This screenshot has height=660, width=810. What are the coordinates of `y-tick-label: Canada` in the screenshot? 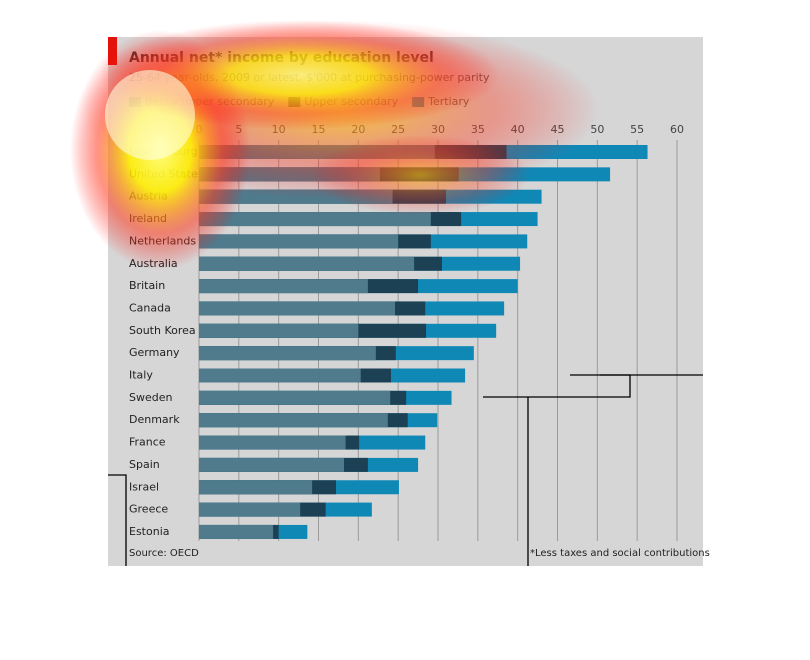 It's located at (150, 307).